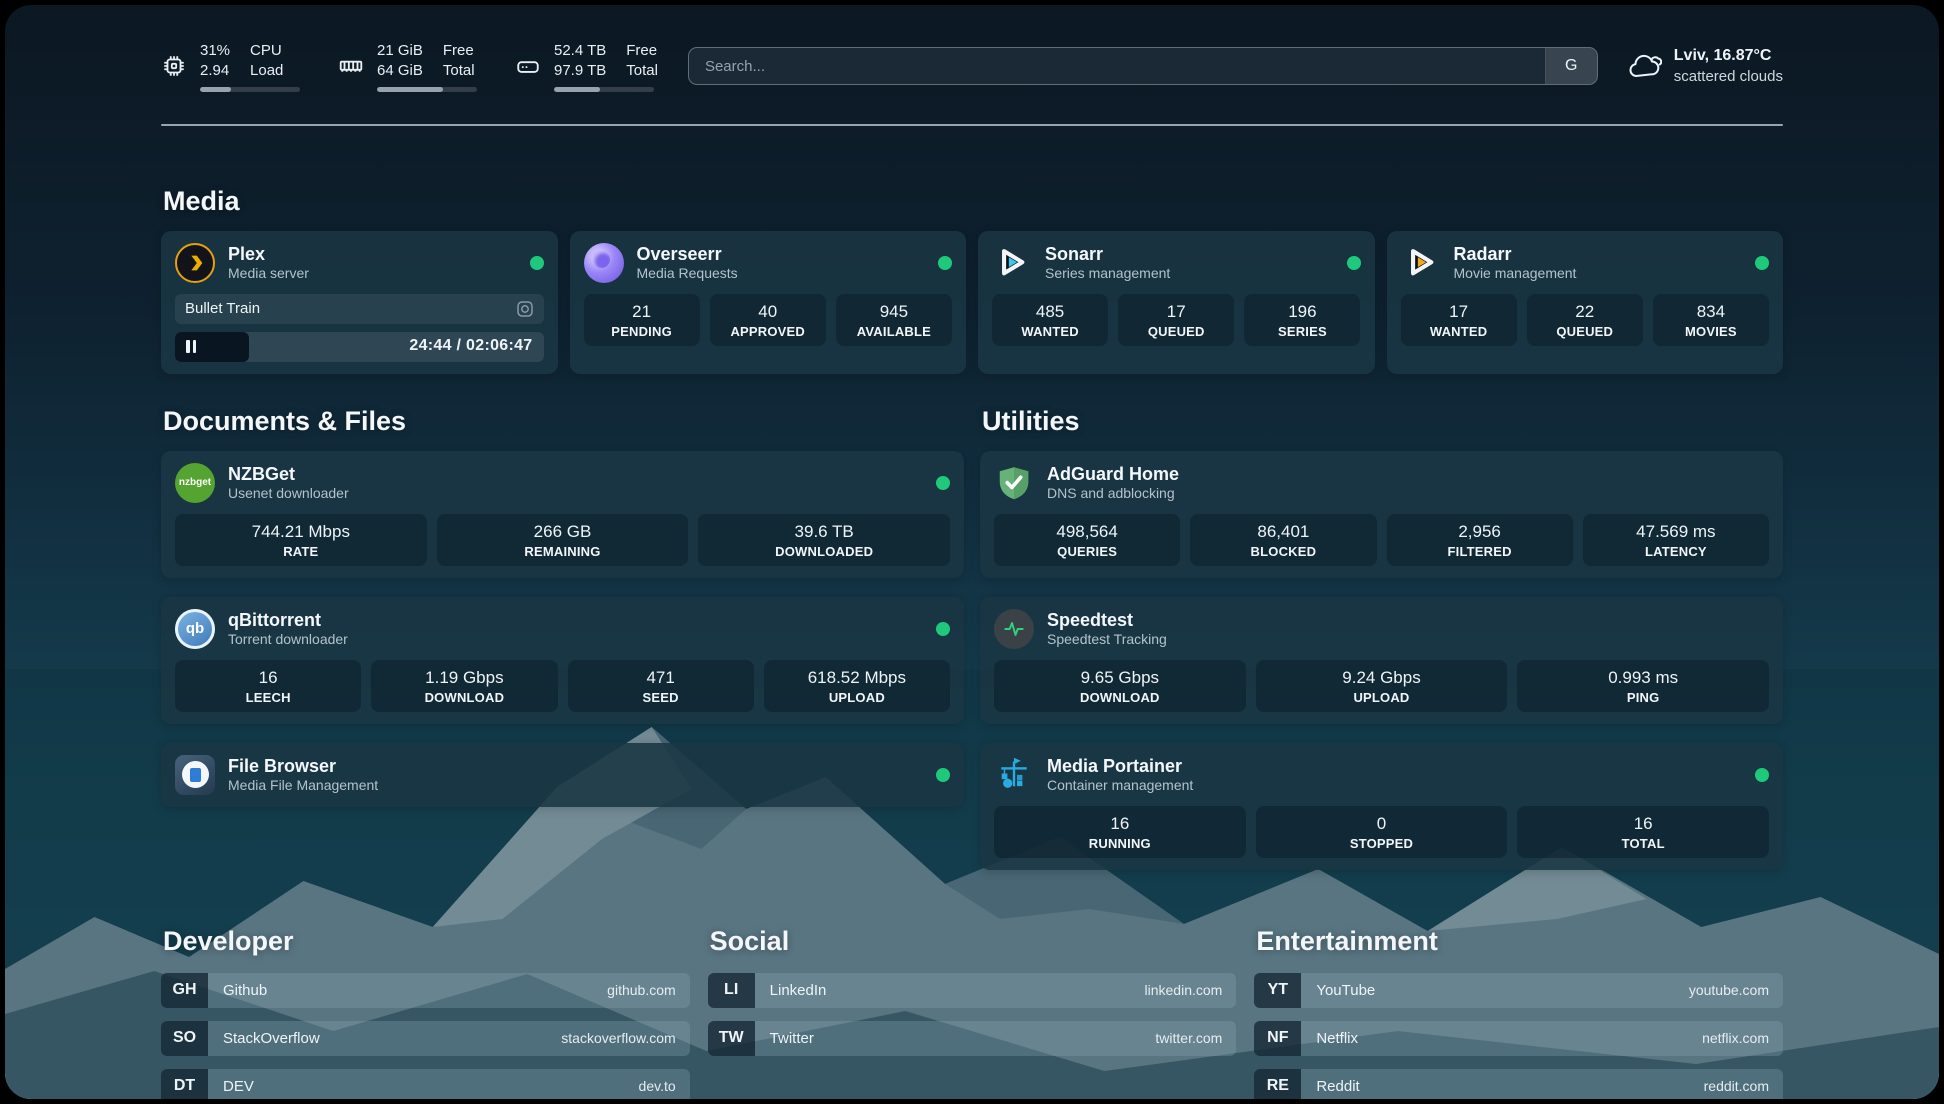 The image size is (1944, 1104). I want to click on stat-tile: 485 WANTED, so click(1050, 319).